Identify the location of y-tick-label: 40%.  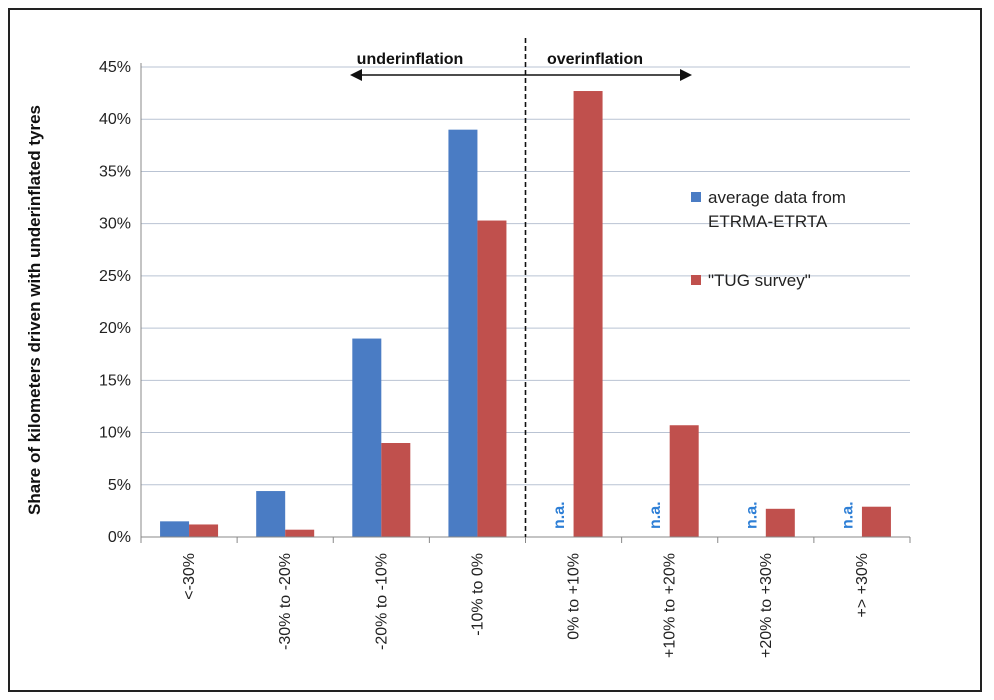
(115, 119).